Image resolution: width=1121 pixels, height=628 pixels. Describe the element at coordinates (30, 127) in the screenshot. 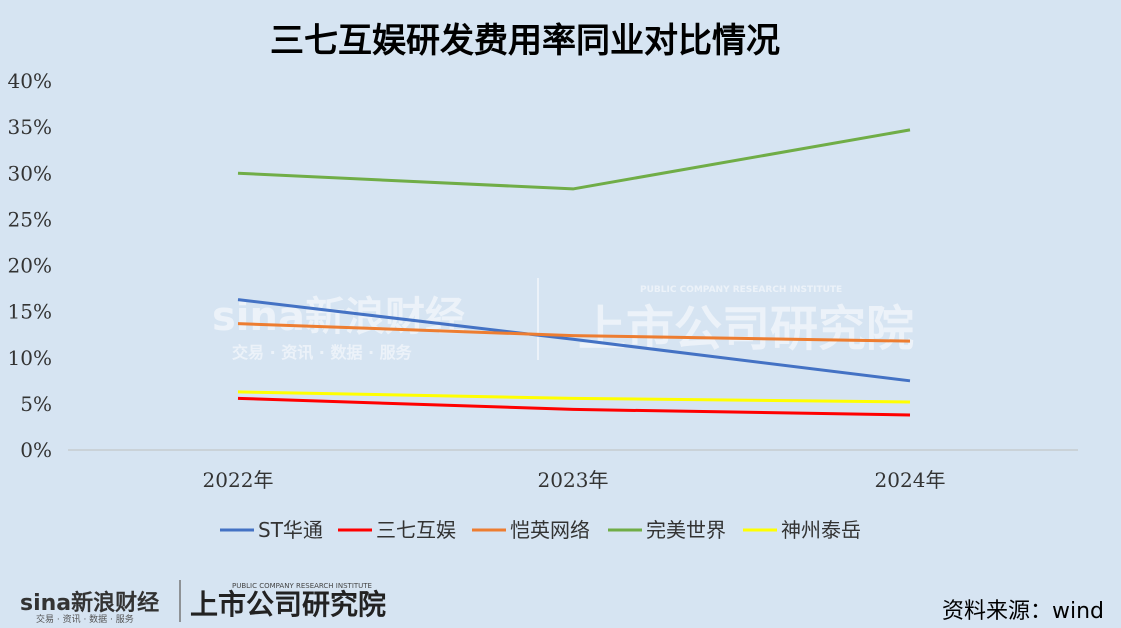

I see `y-tick-label: 35%` at that location.